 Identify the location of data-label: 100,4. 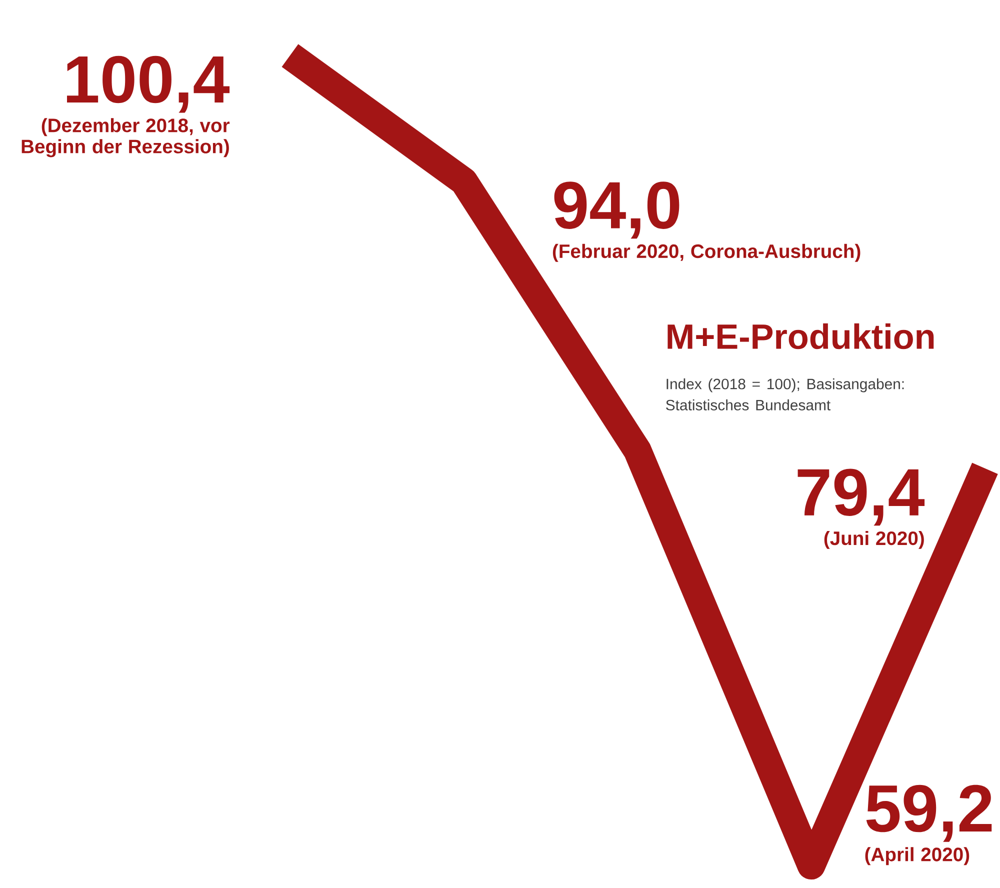
(148, 84).